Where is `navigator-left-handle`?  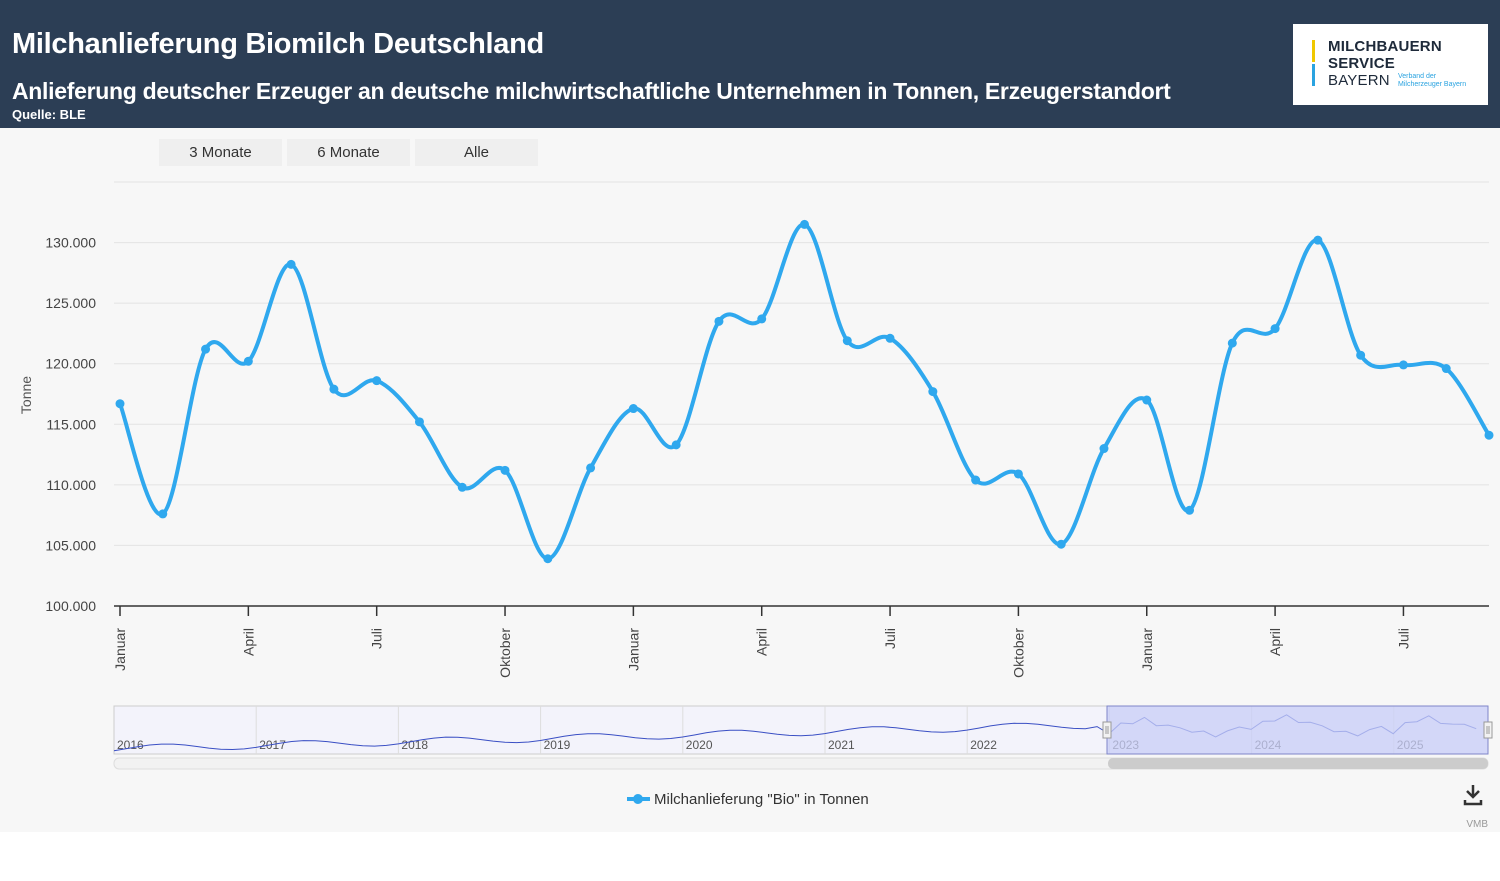
navigator-left-handle is located at coordinates (1107, 730).